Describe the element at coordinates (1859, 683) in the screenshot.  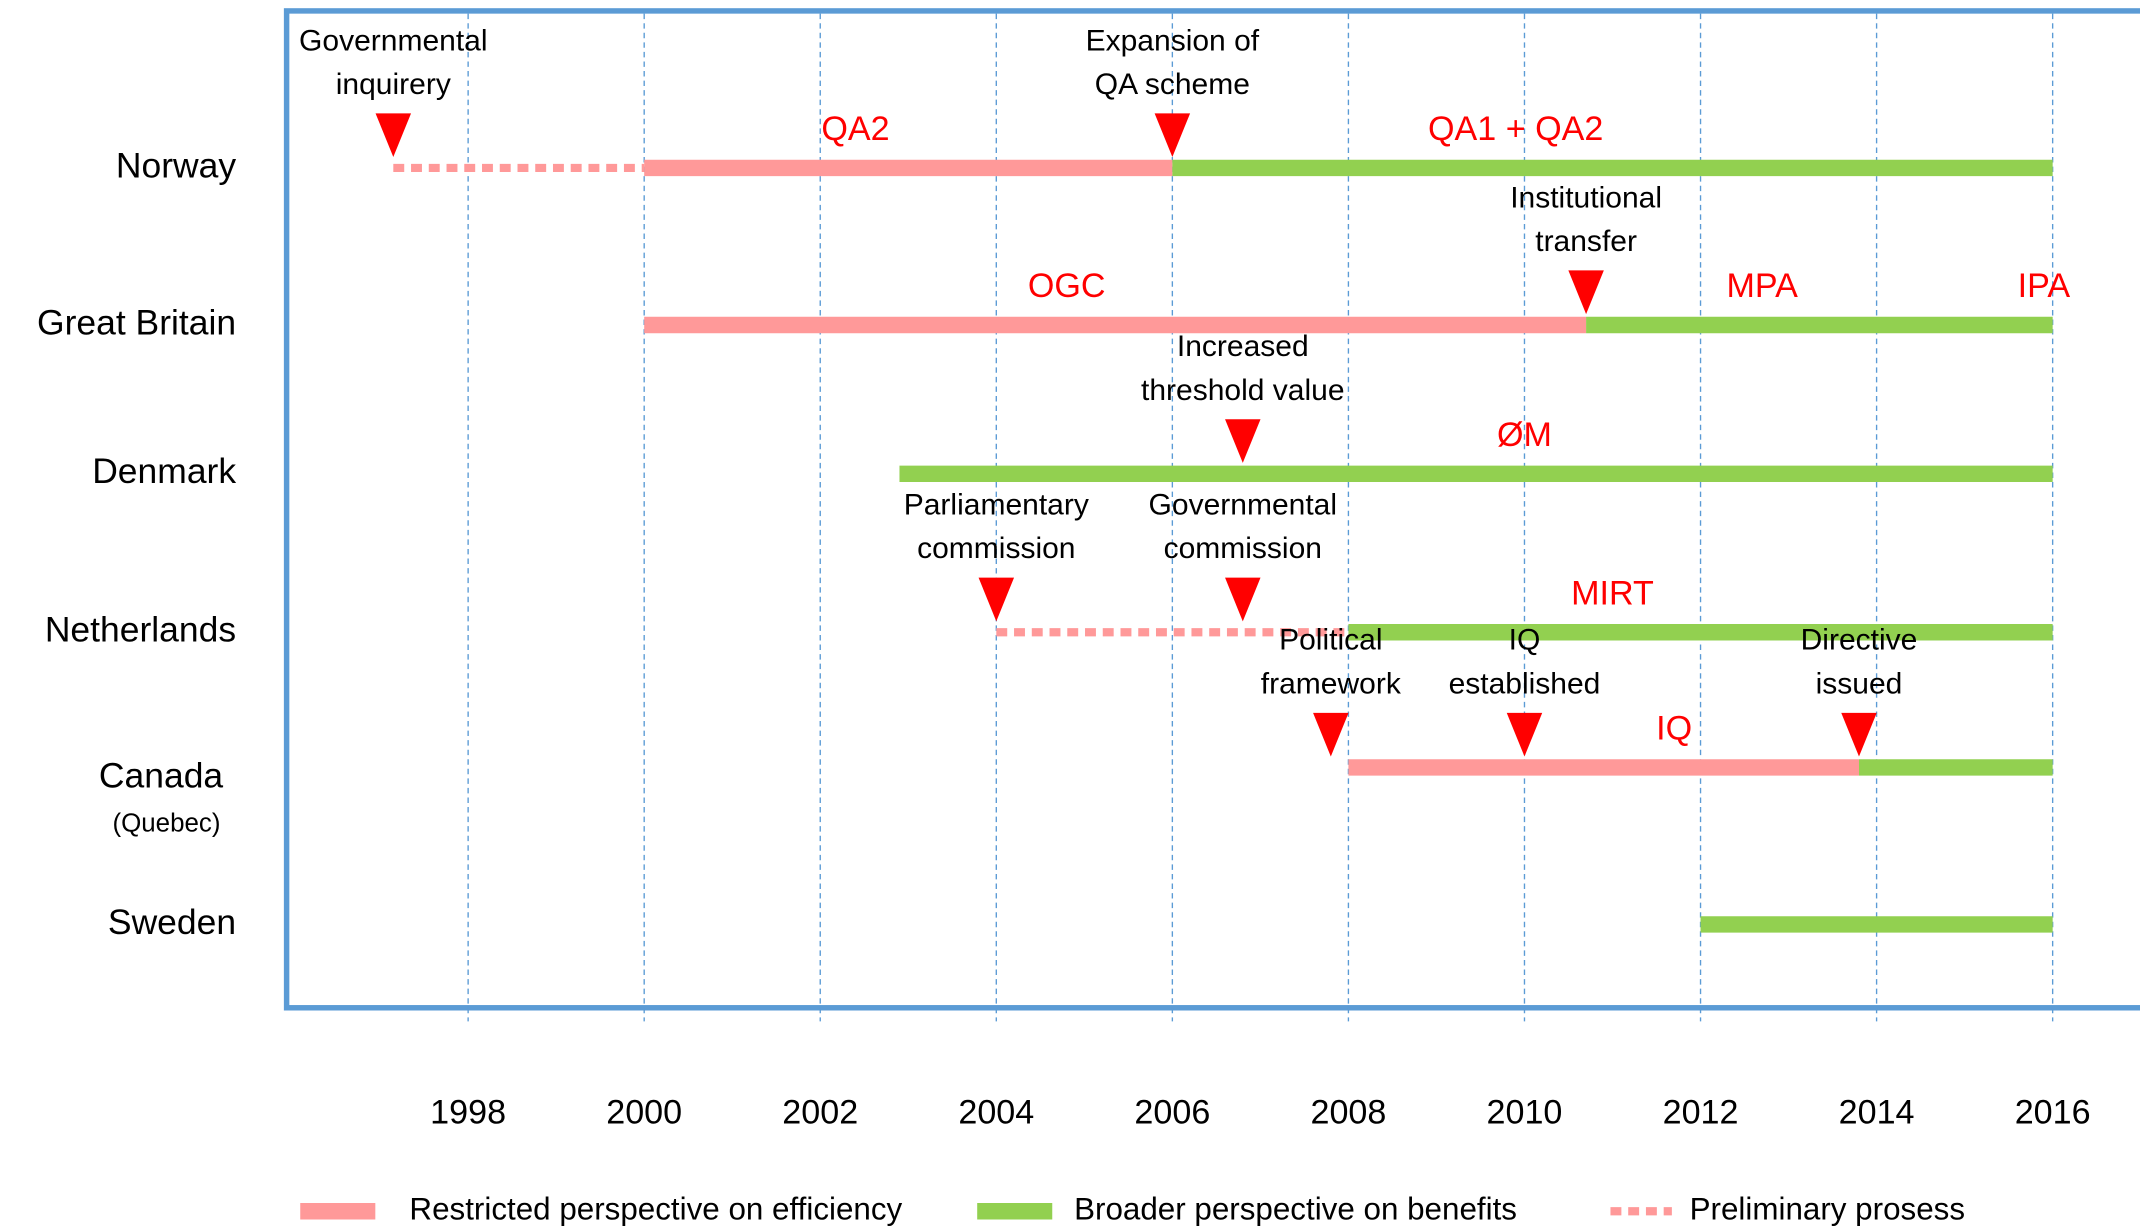
I see `event-label: issued` at that location.